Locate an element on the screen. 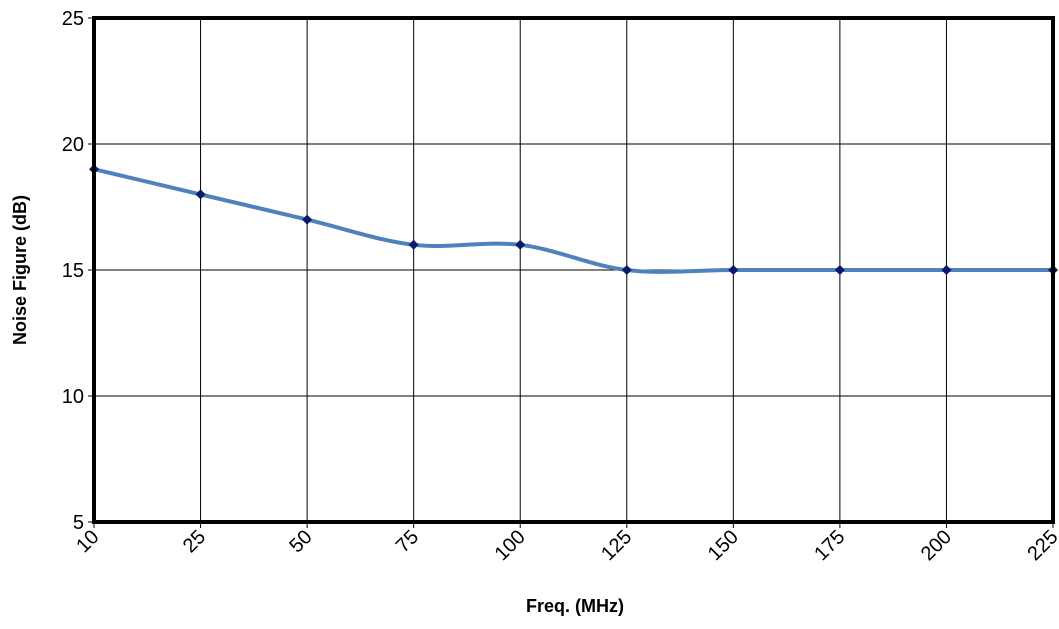 The width and height of the screenshot is (1059, 629). x-tick-label: 50 is located at coordinates (300, 541).